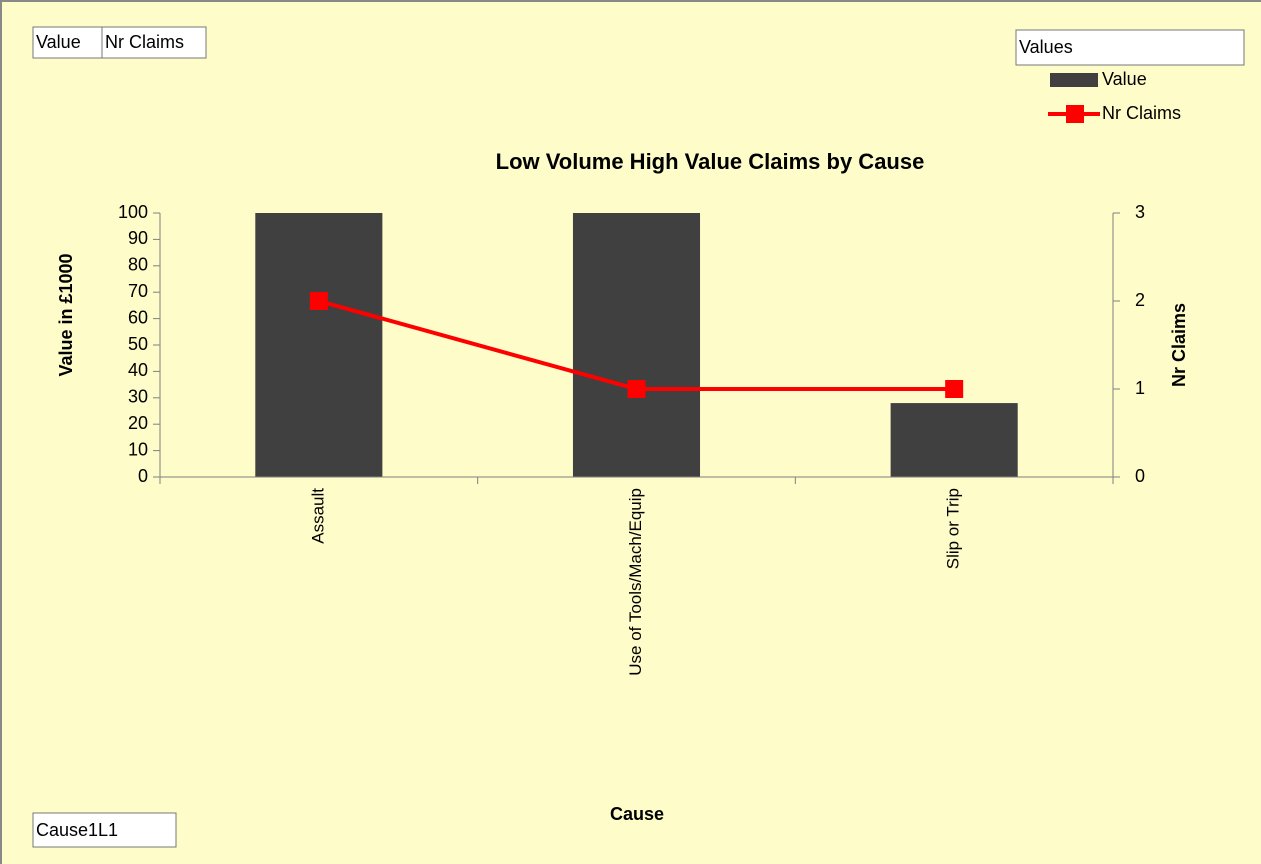 Image resolution: width=1261 pixels, height=864 pixels. What do you see at coordinates (144, 42) in the screenshot?
I see `field-button-label: Nr Claims` at bounding box center [144, 42].